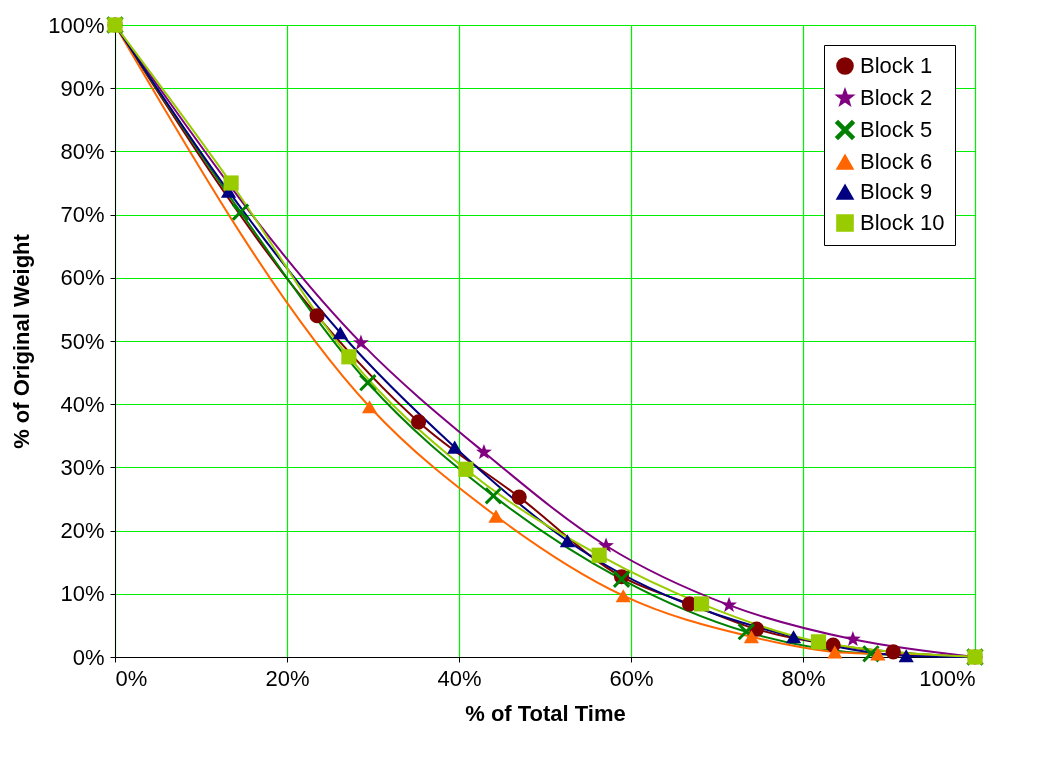  I want to click on x-tick-label: 80%, so click(803, 678).